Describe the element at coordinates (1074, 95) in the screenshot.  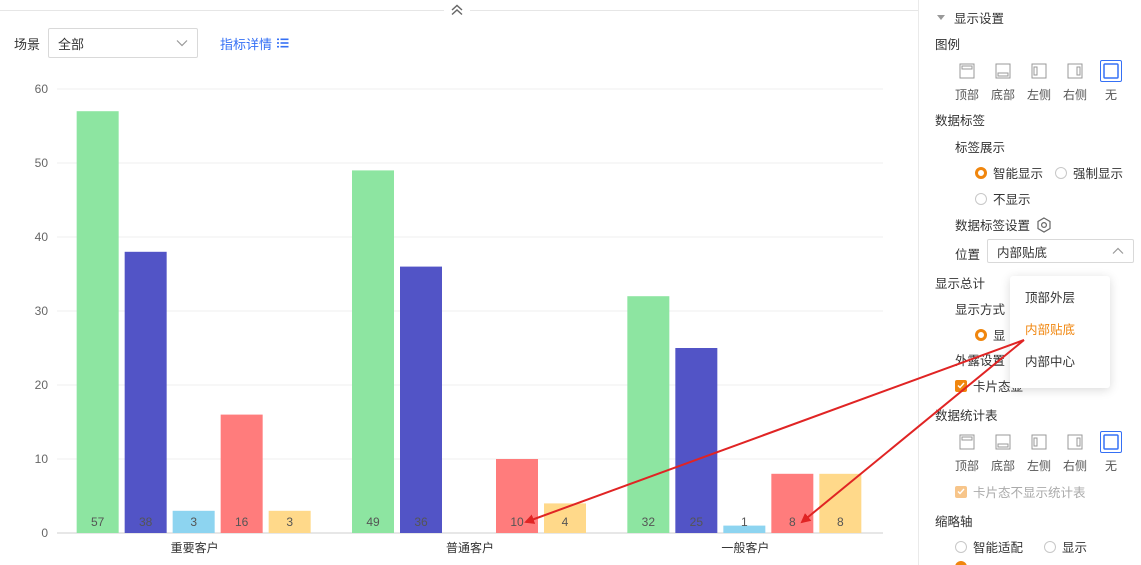
I see `legend-option-label: 右侧` at that location.